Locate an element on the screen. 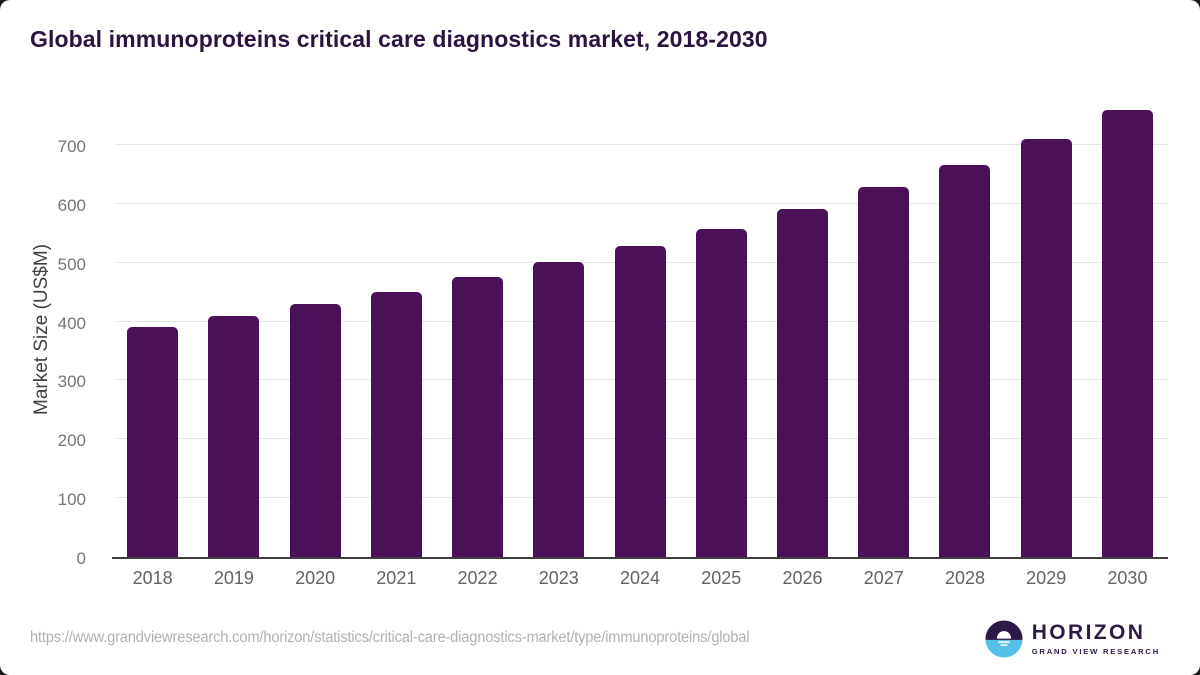 The width and height of the screenshot is (1200, 675). bar-slot-2030 is located at coordinates (1127, 333).